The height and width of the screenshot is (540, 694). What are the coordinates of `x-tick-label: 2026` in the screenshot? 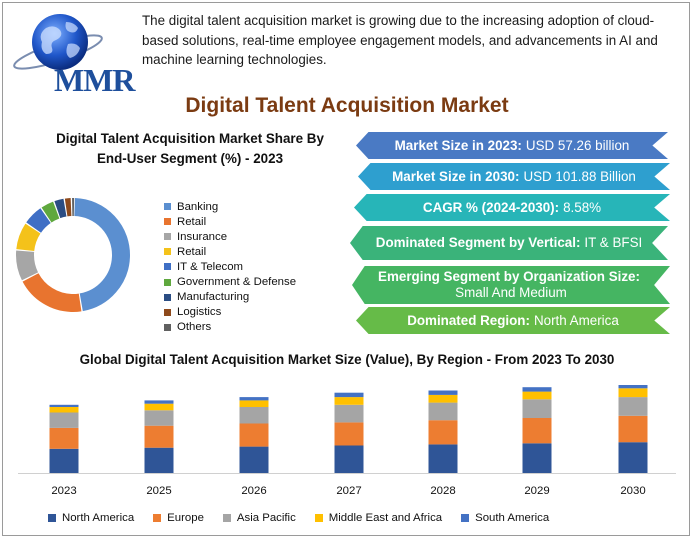 It's located at (253, 491).